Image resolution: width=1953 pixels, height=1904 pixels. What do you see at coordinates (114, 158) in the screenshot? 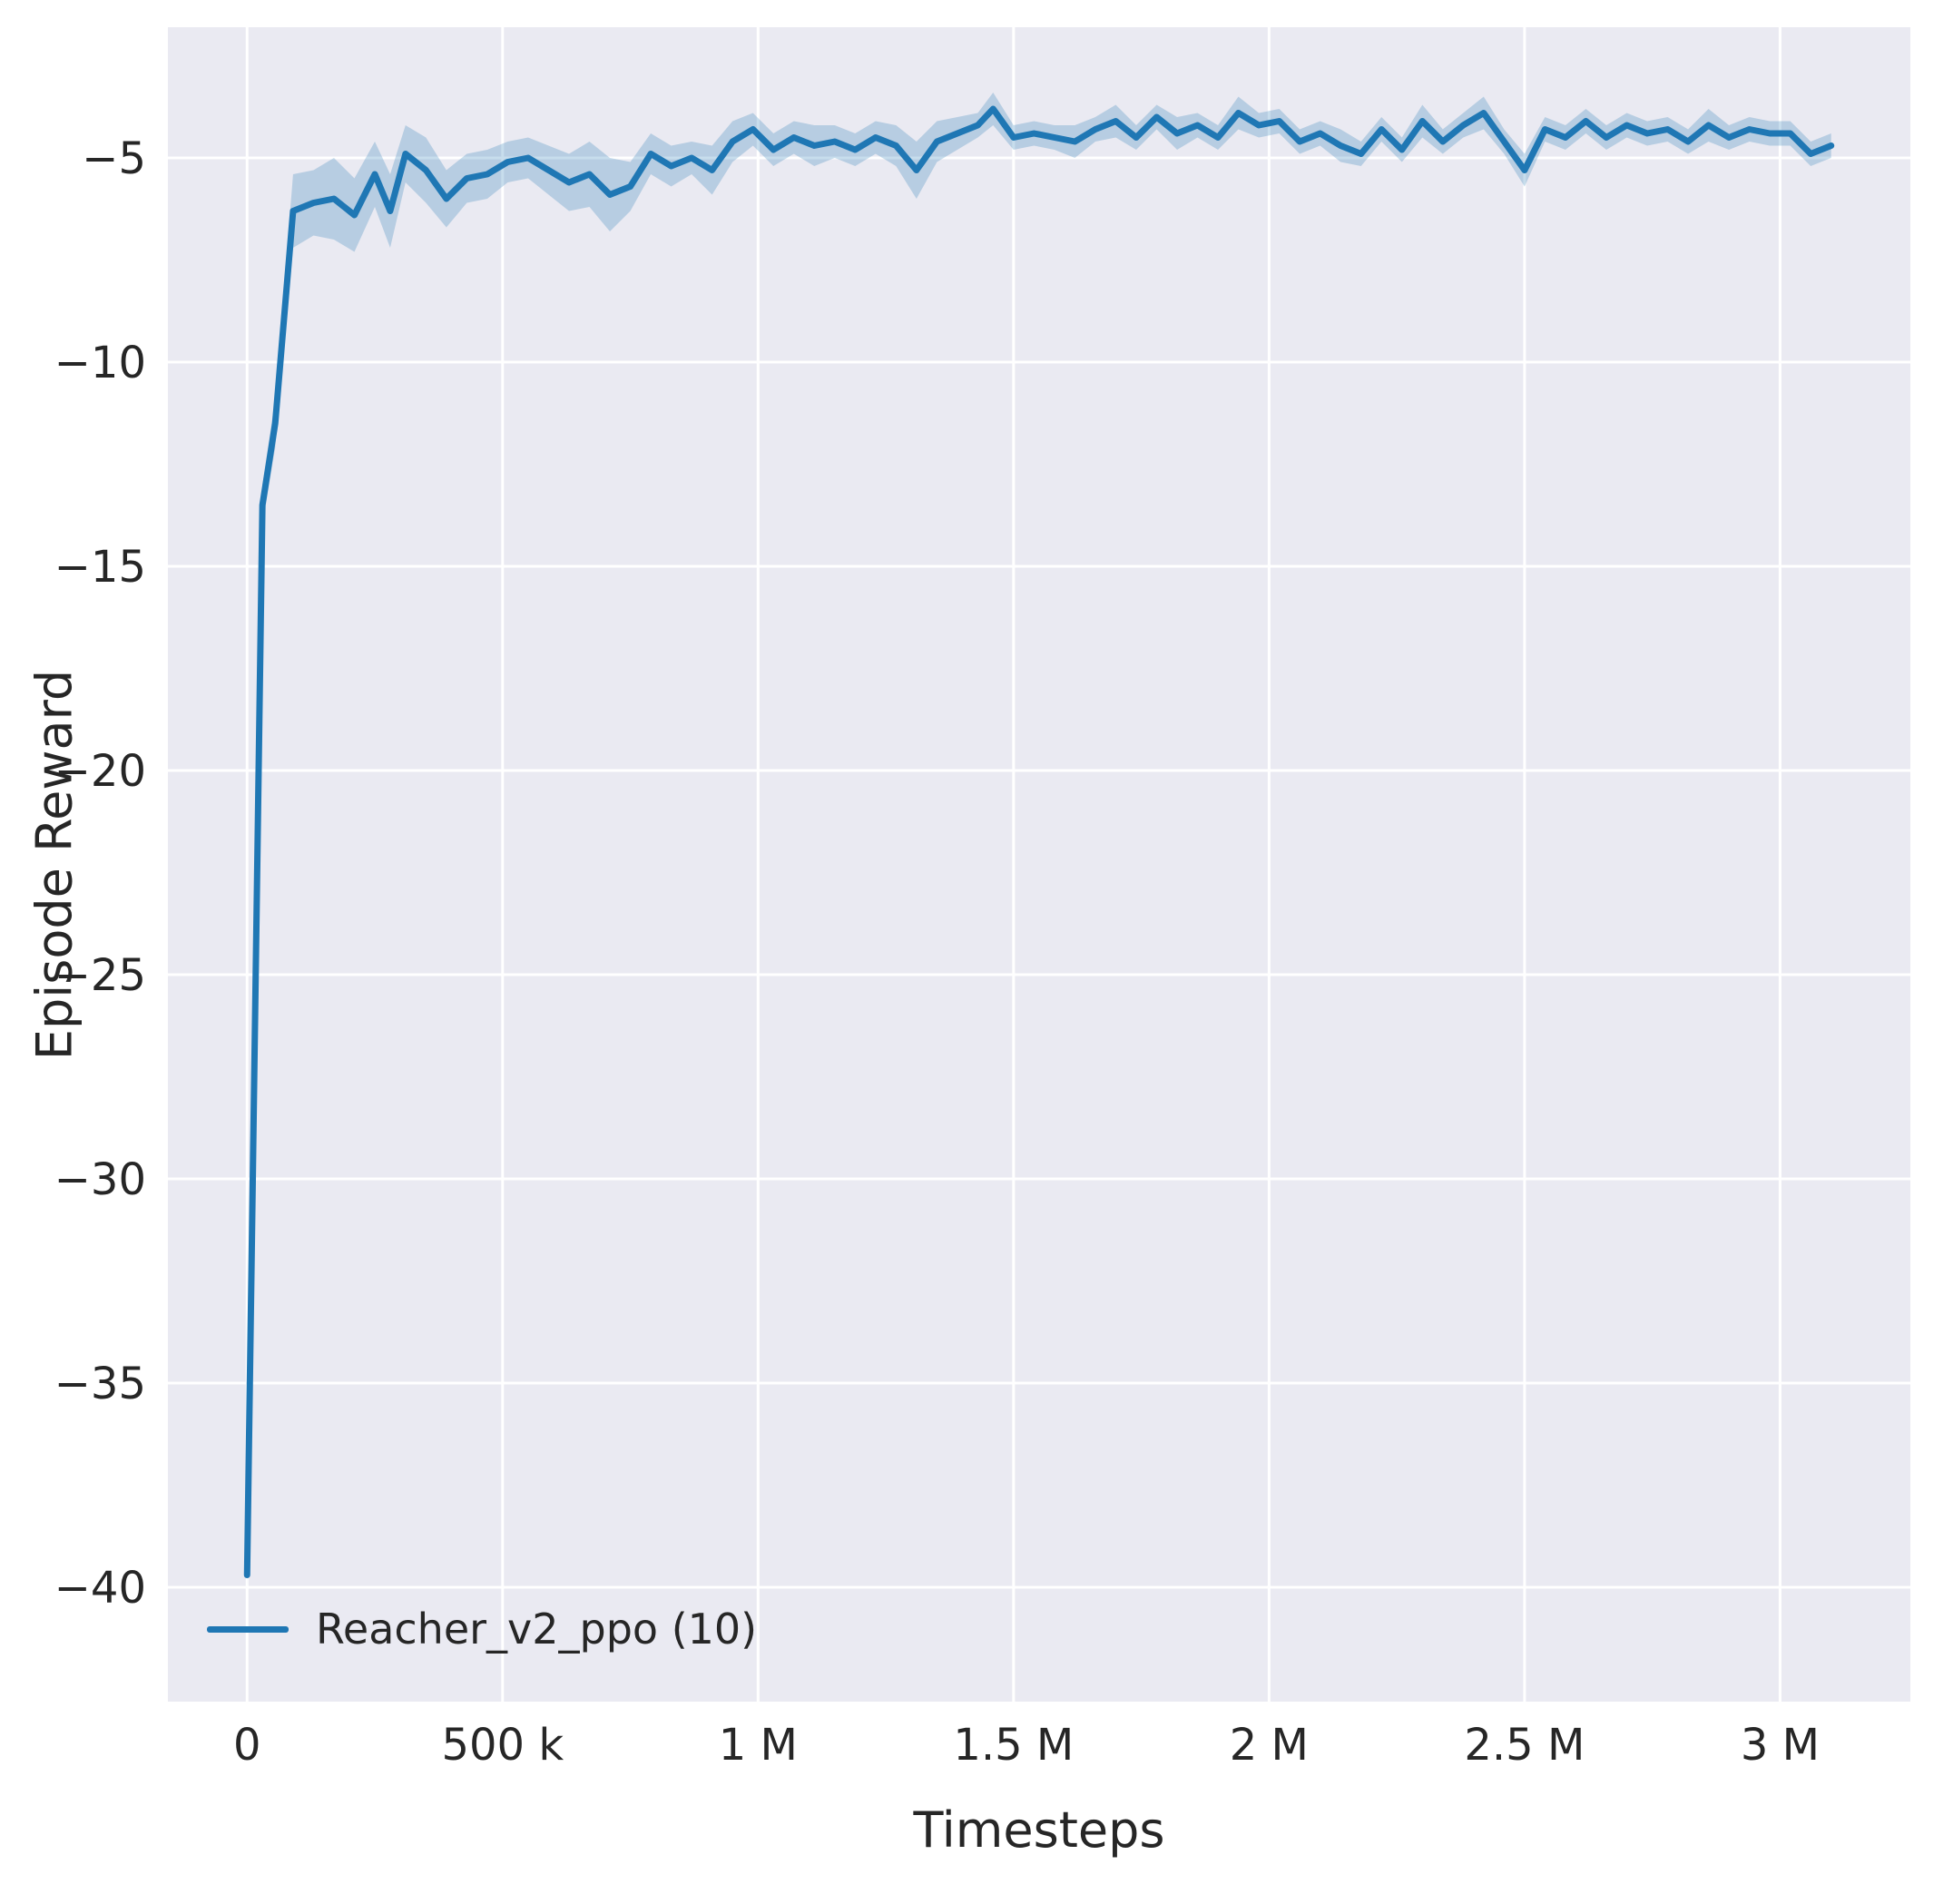
I see `y-tick-label: −5` at bounding box center [114, 158].